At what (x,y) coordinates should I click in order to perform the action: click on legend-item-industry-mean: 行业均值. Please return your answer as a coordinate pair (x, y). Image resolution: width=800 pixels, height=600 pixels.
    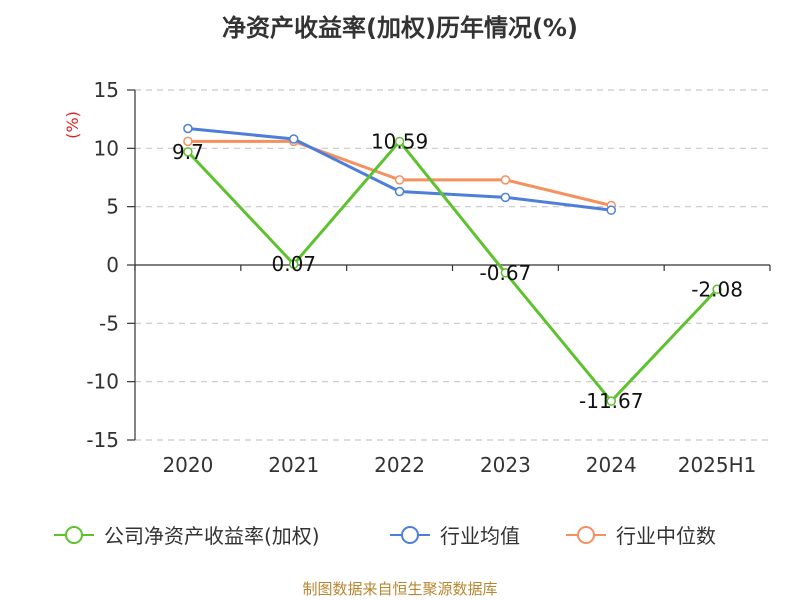
    Looking at the image, I should click on (455, 534).